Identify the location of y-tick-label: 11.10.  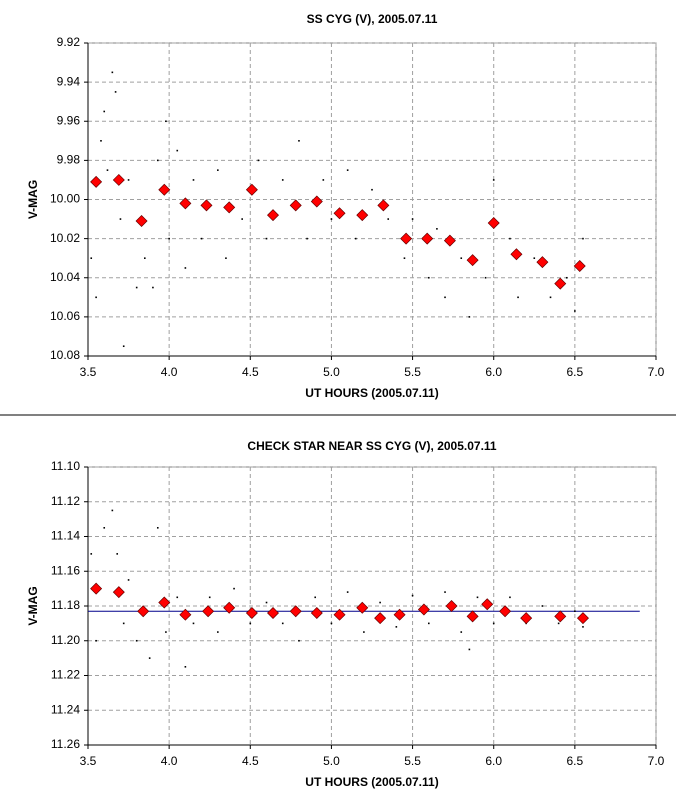
(65, 466).